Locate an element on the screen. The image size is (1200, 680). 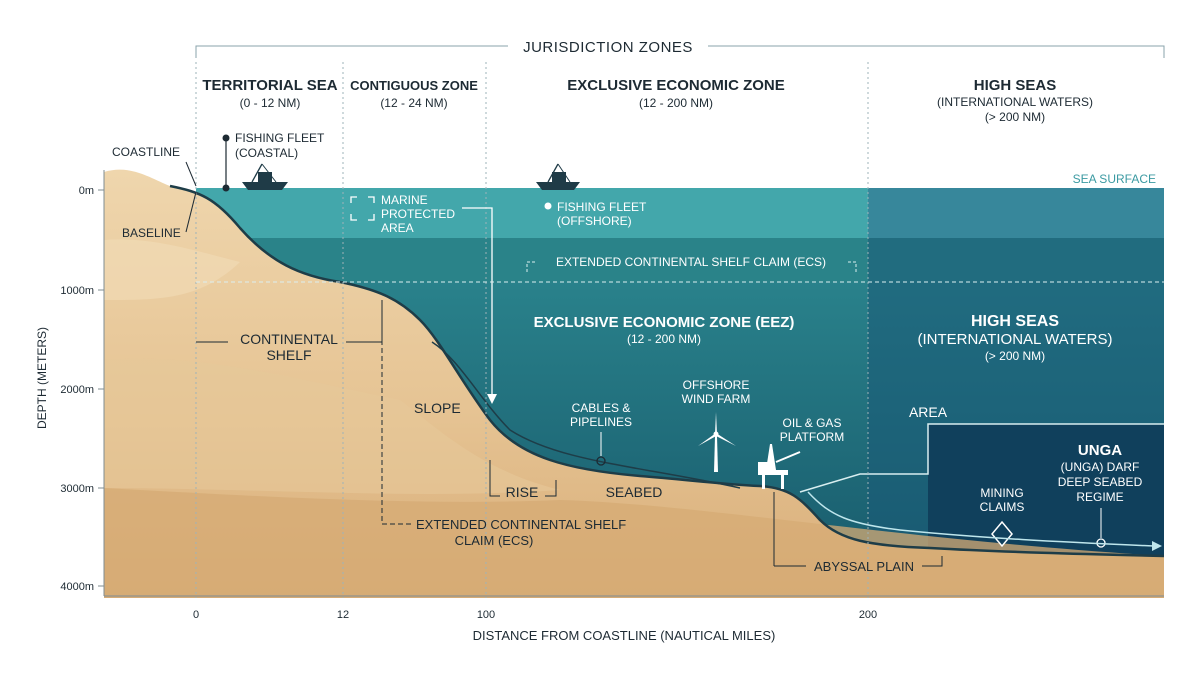
coastline-label: COASTLINE is located at coordinates (146, 152).